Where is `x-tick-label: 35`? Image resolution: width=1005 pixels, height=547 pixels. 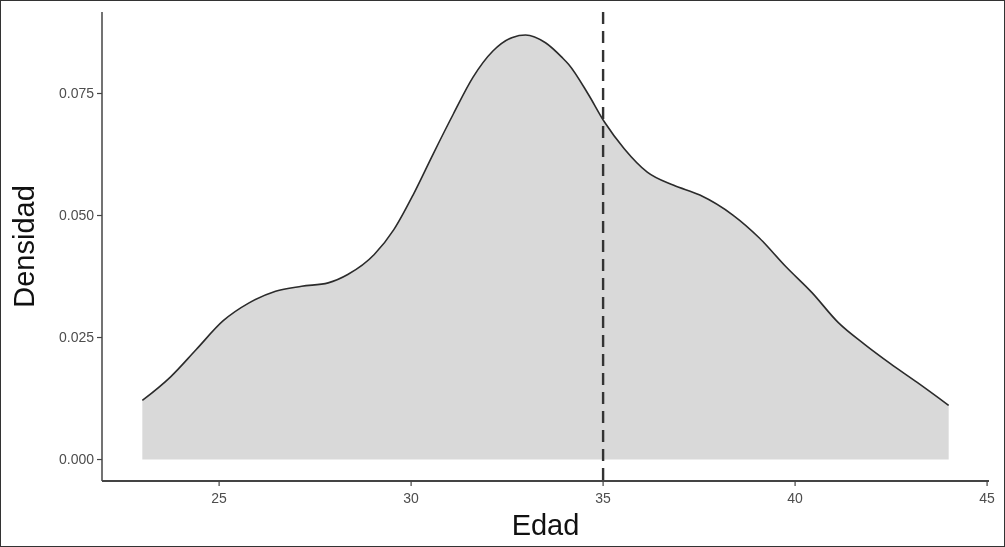 x-tick-label: 35 is located at coordinates (603, 497).